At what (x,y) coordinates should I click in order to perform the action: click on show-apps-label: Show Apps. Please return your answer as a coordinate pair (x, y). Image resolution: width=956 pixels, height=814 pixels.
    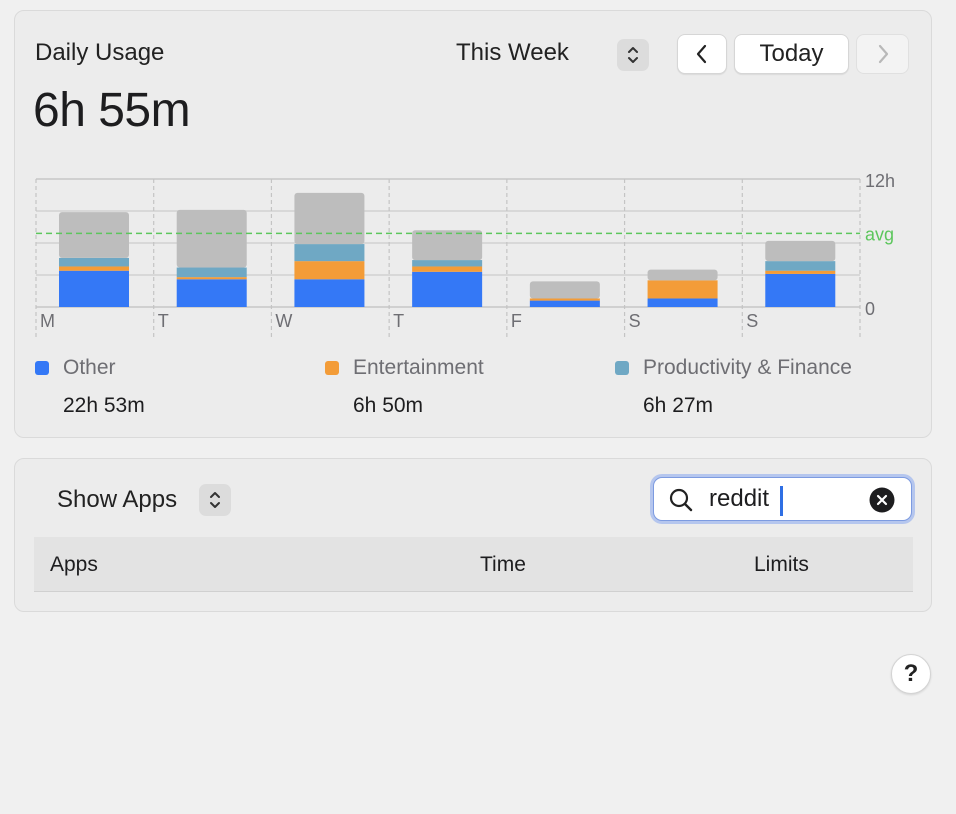
    Looking at the image, I should click on (117, 499).